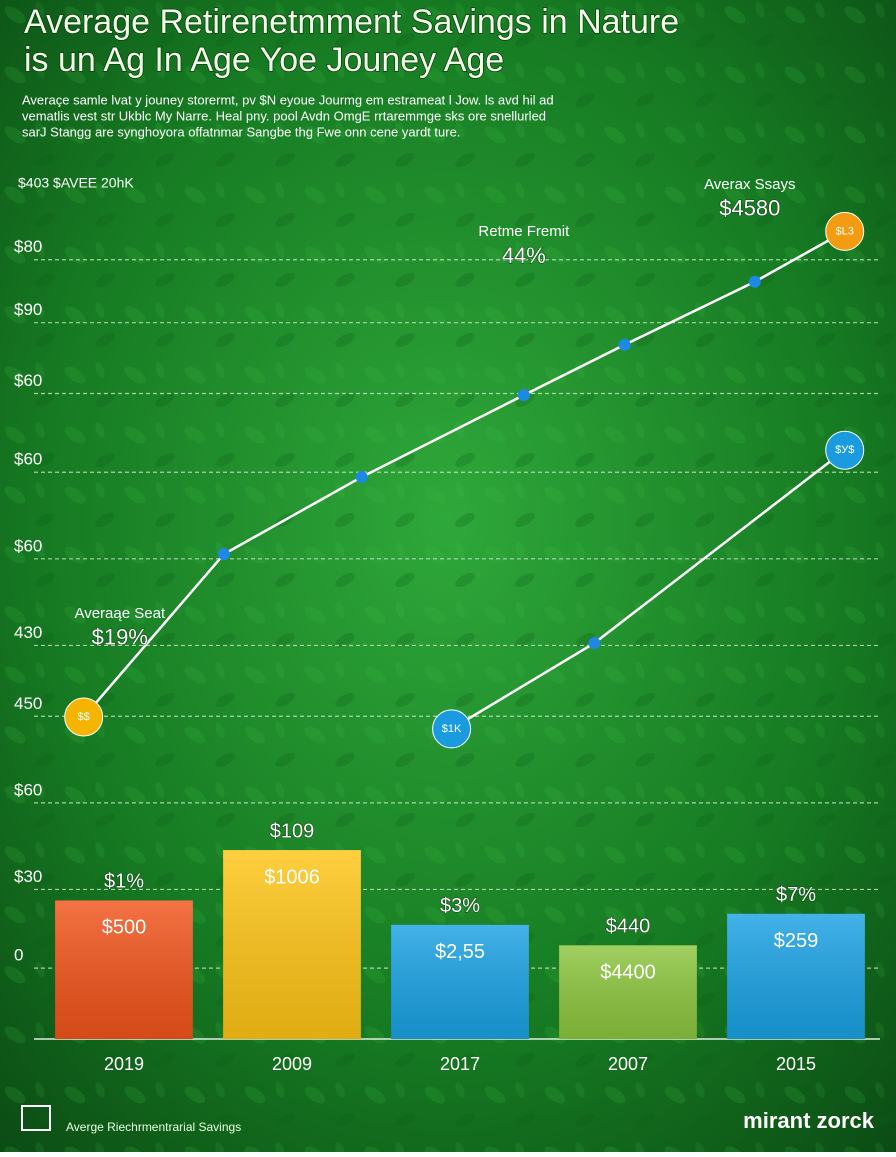 This screenshot has height=1157, width=896. Describe the element at coordinates (796, 895) in the screenshot. I see `value-label: $7%` at that location.